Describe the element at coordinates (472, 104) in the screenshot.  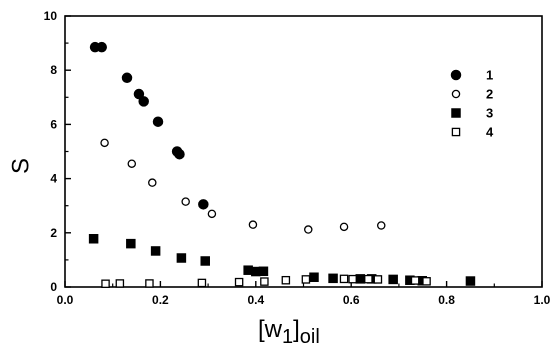
I see `legend: 1 2 3 4` at that location.